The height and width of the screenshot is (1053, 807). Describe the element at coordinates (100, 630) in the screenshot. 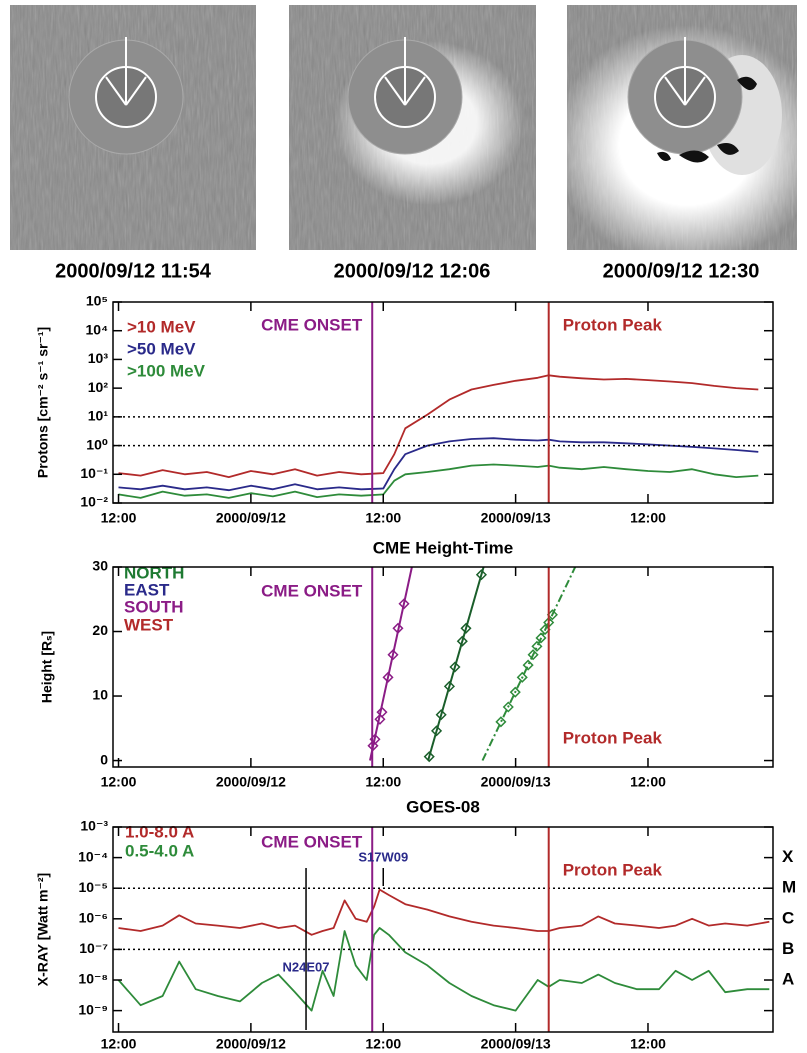

I see `y-tick-label: 20` at that location.